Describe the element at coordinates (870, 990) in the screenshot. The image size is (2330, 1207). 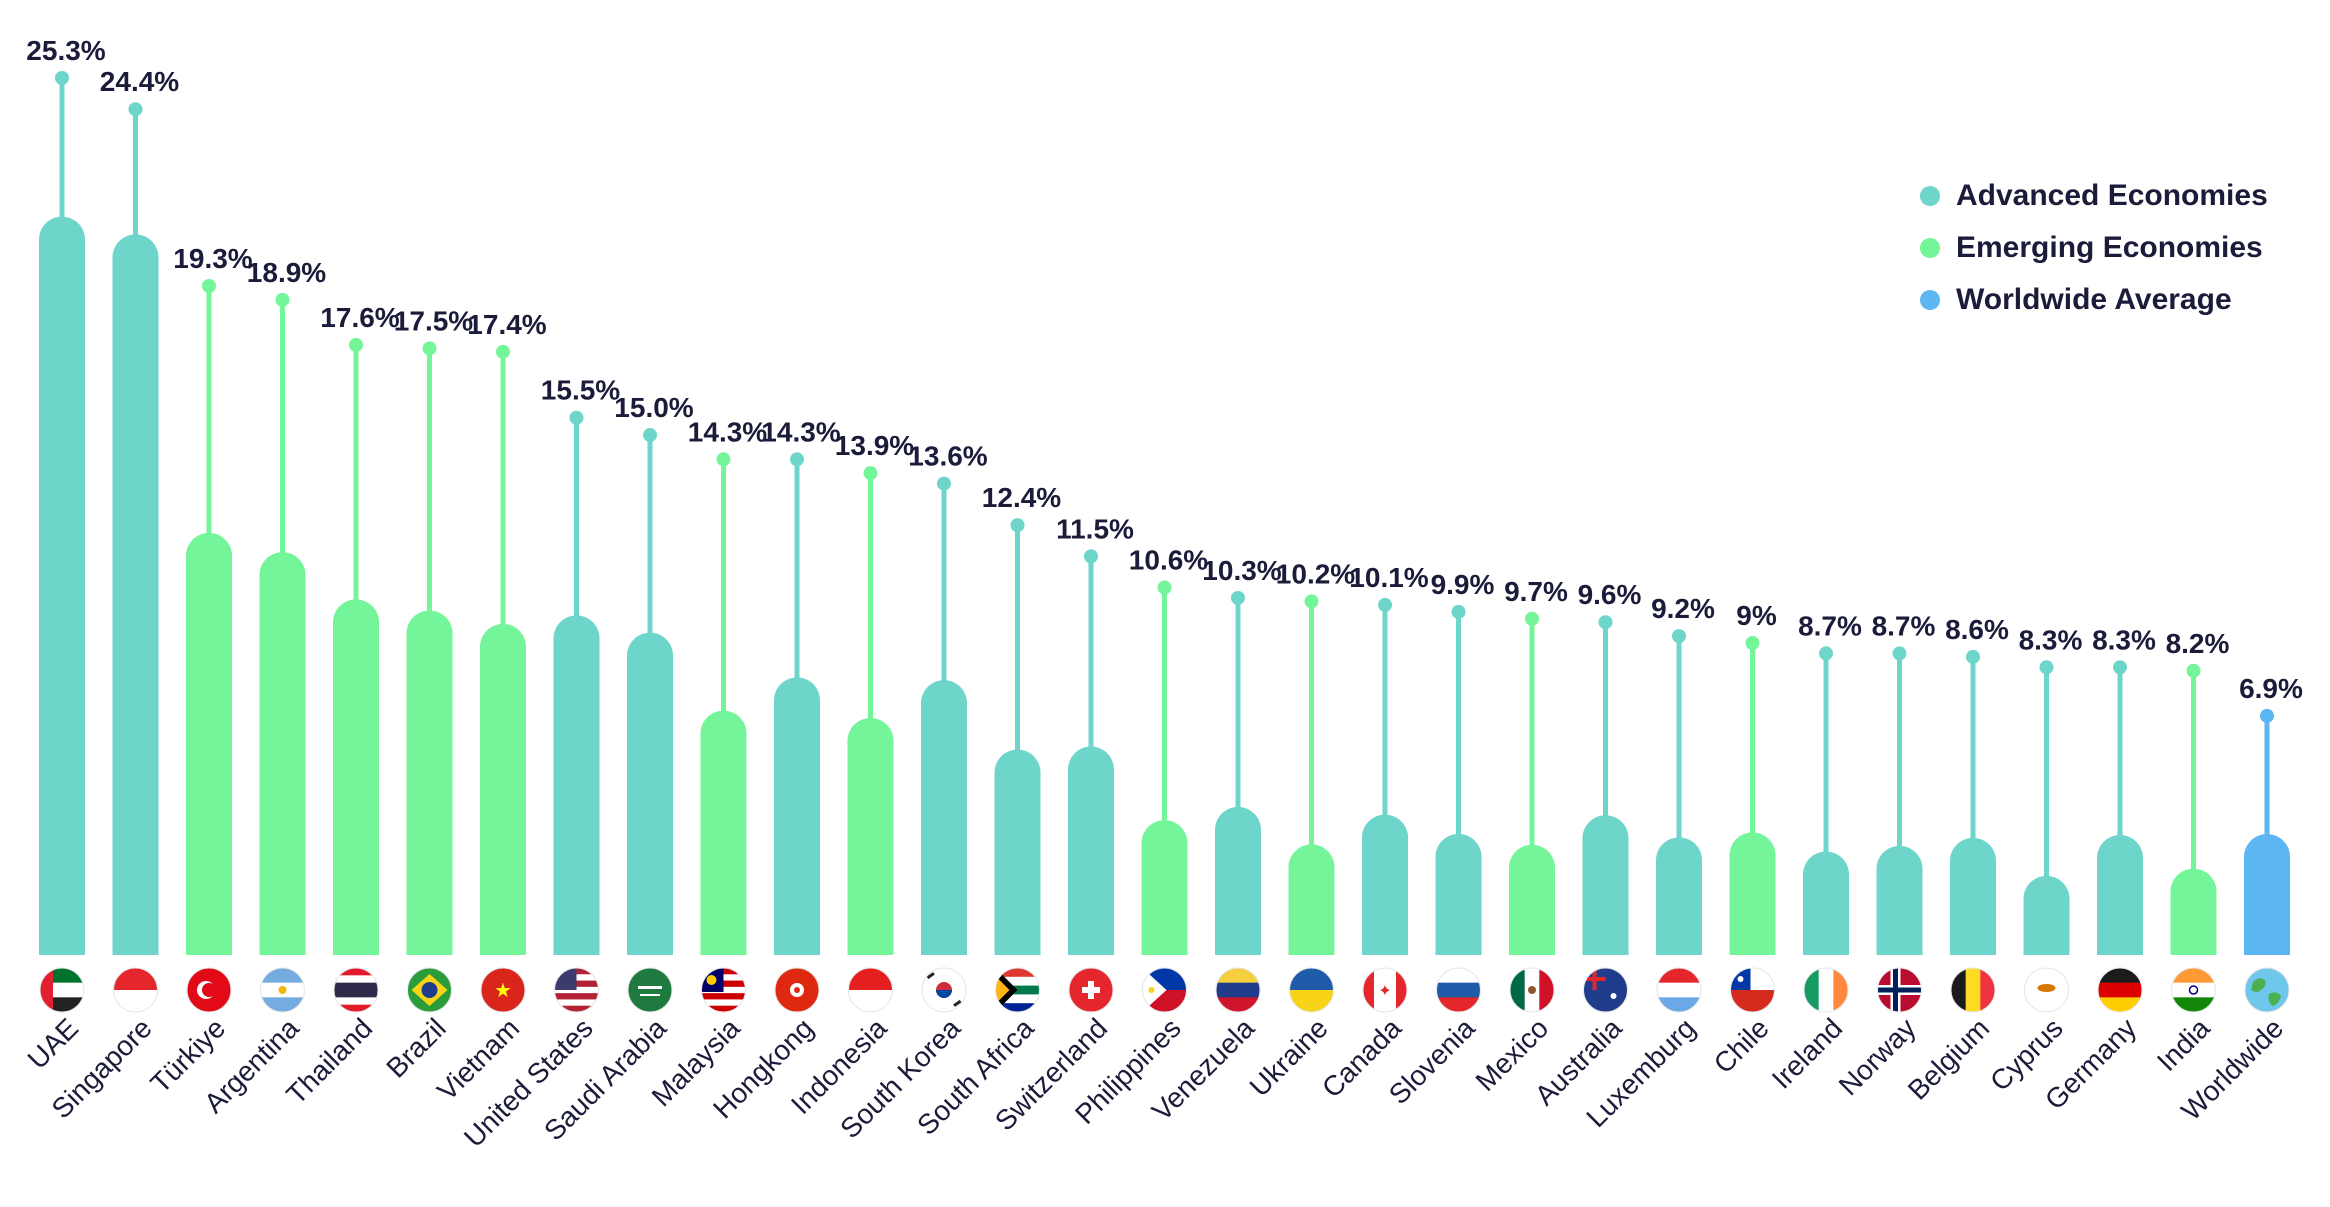
I see `flag-indonesia` at that location.